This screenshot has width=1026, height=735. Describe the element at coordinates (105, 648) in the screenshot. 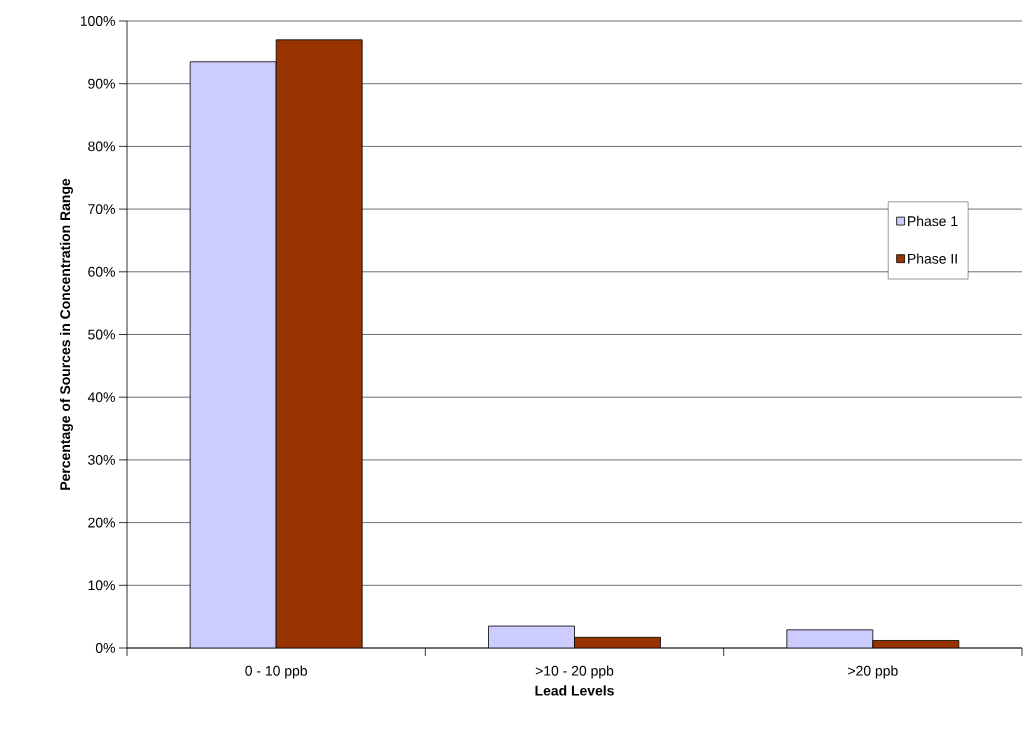

I see `y-tick-label: 0%` at that location.